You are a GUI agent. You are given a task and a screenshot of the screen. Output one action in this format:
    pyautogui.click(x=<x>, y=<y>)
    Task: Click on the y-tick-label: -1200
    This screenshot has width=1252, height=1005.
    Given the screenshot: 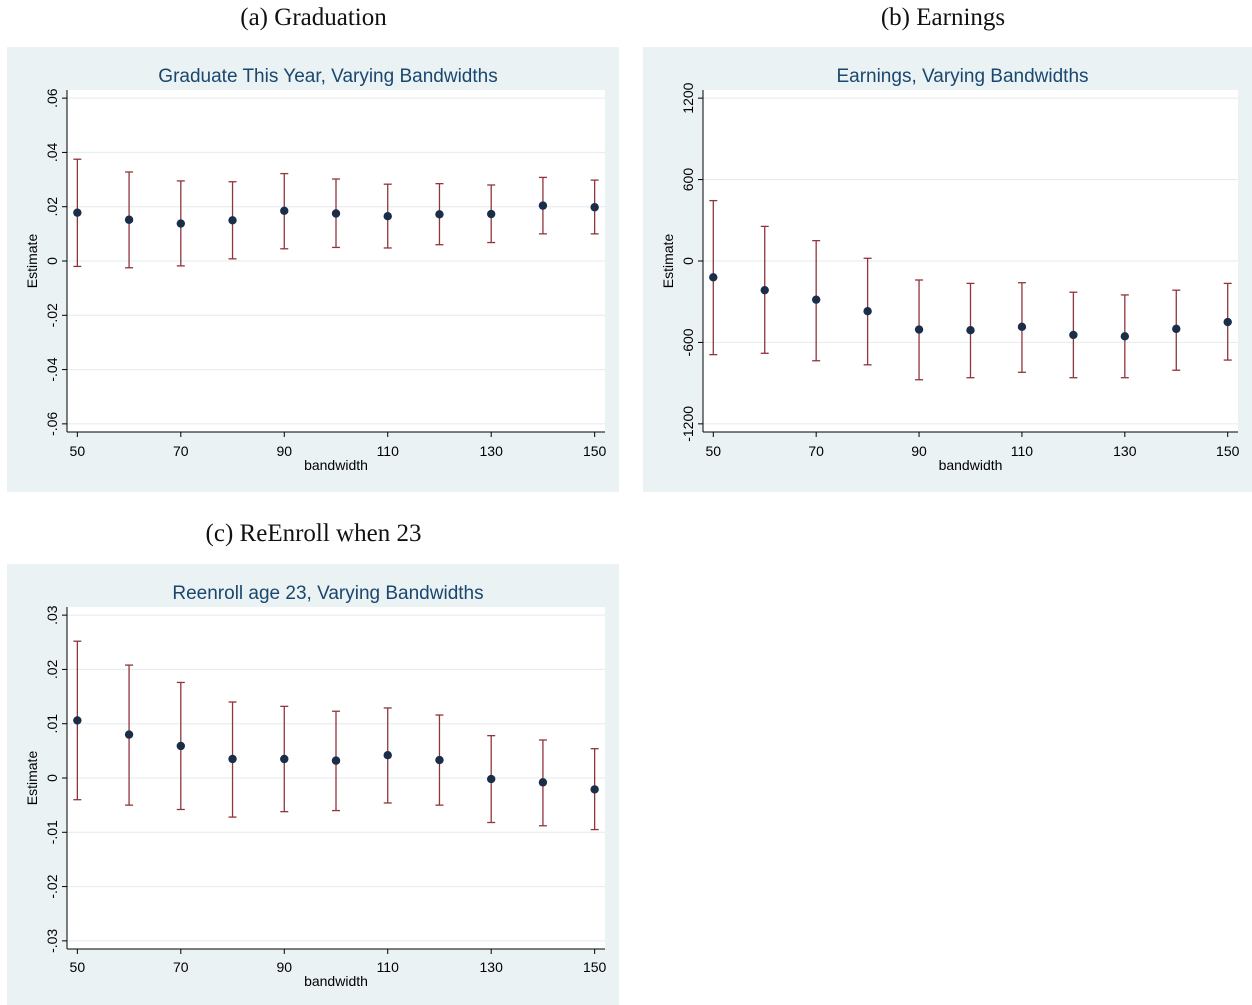 What is the action you would take?
    pyautogui.click(x=688, y=424)
    